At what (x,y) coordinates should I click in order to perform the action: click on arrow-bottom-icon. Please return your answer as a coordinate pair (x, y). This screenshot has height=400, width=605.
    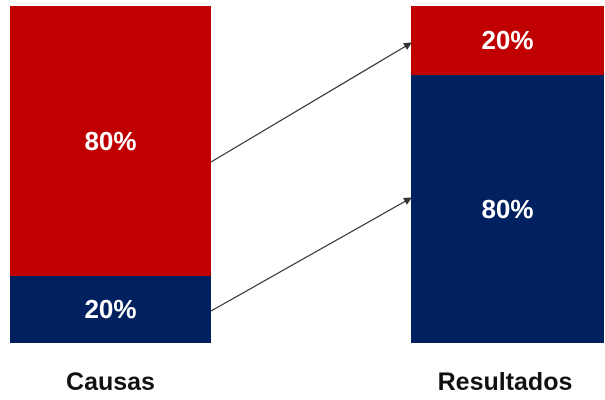
    Looking at the image, I should click on (311, 254).